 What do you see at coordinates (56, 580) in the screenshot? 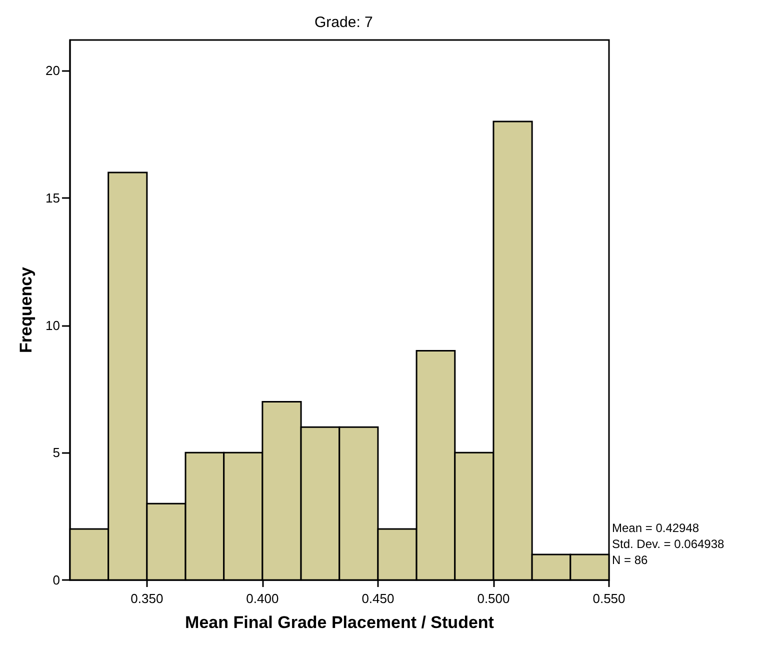
I see `y-tick-label: 0` at bounding box center [56, 580].